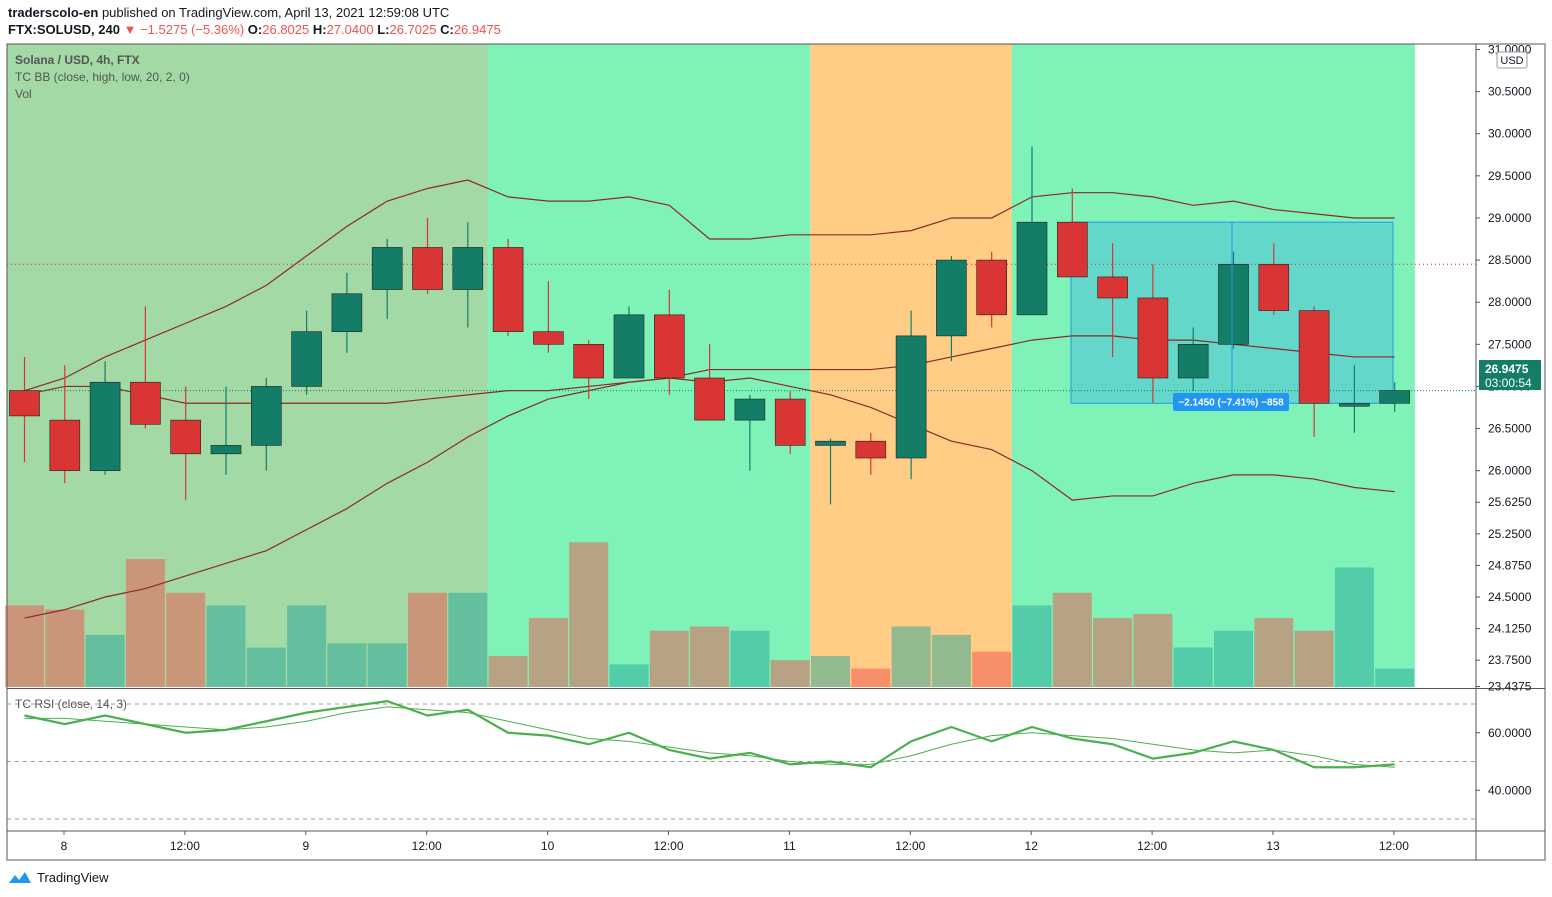 The image size is (1552, 897). I want to click on low-label: L:, so click(383, 29).